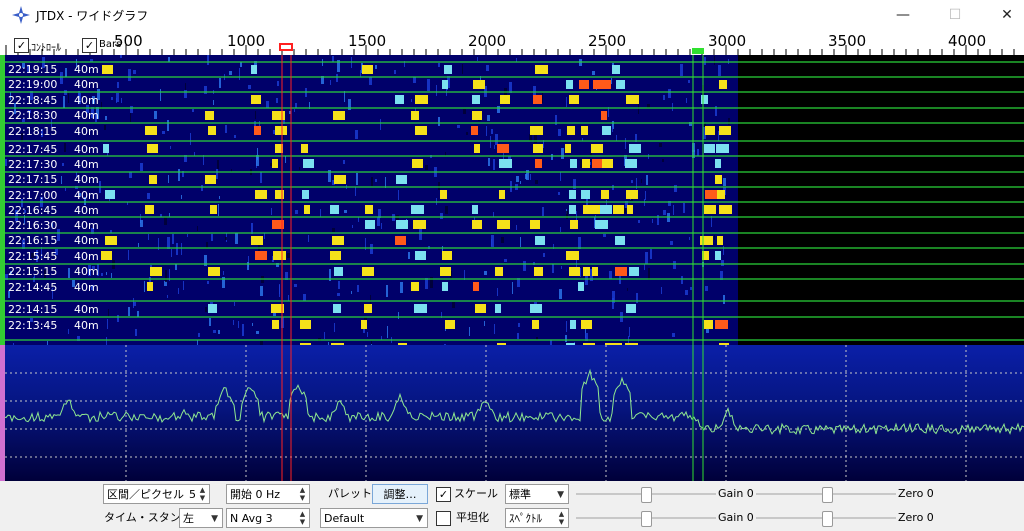 This screenshot has width=1024, height=531. I want to click on maximize-button: ☐, so click(955, 15).